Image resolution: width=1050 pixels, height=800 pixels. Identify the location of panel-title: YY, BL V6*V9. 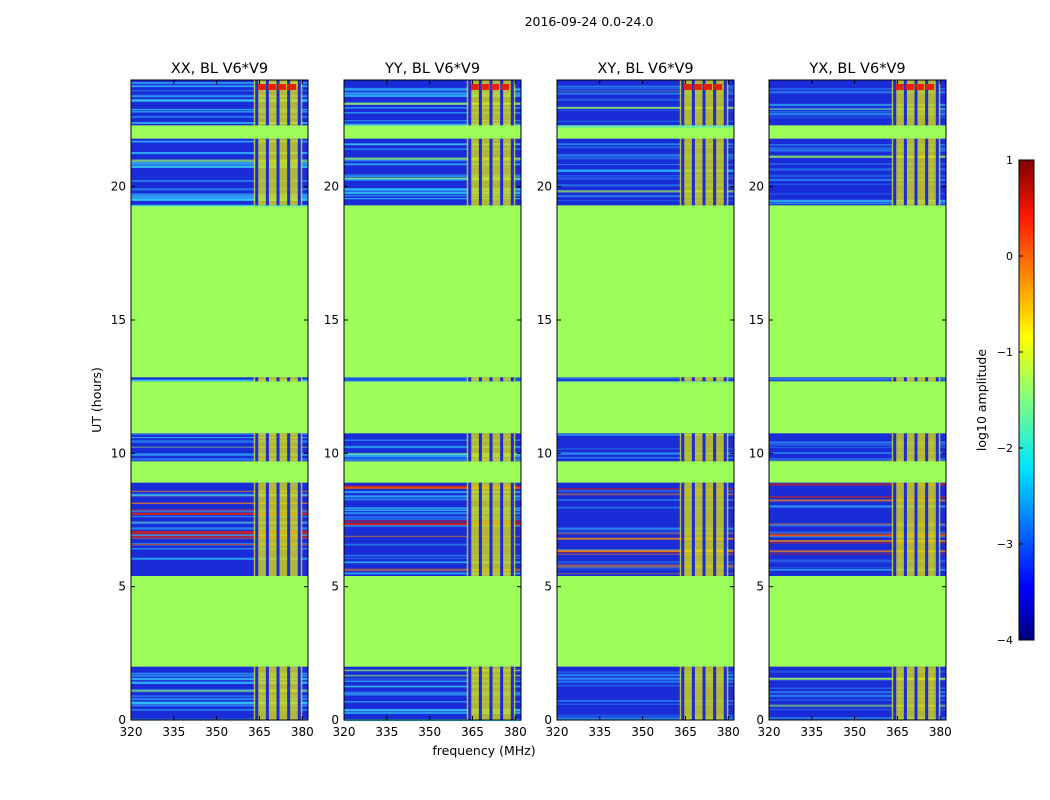
(432, 69).